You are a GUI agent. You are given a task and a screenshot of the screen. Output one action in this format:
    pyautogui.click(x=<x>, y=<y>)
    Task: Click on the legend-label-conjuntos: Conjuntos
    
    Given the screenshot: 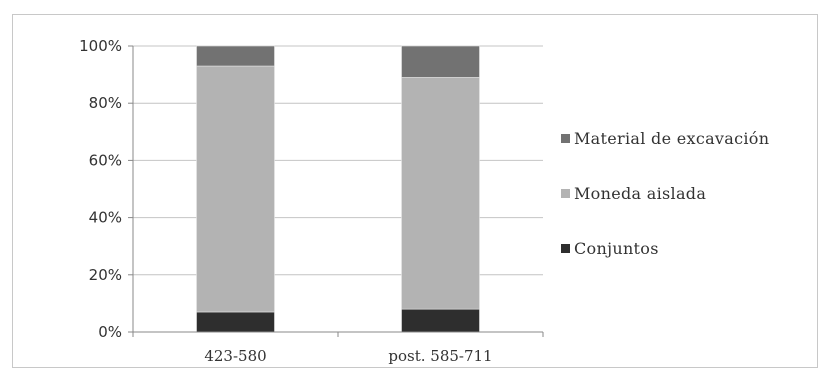 What is the action you would take?
    pyautogui.click(x=616, y=248)
    